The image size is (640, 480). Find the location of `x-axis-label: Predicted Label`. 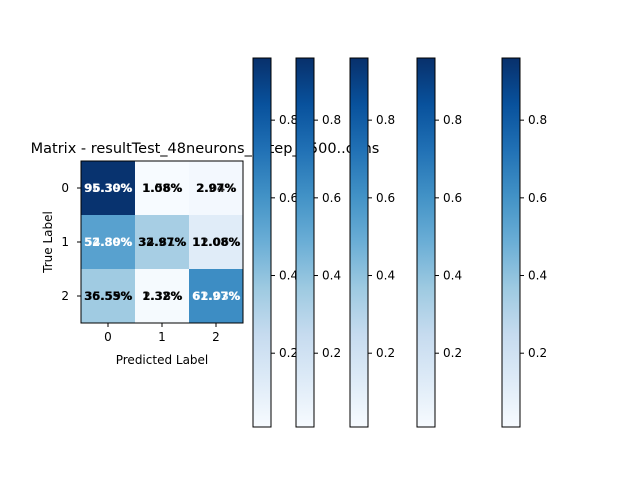

x-axis-label: Predicted Label is located at coordinates (162, 360).